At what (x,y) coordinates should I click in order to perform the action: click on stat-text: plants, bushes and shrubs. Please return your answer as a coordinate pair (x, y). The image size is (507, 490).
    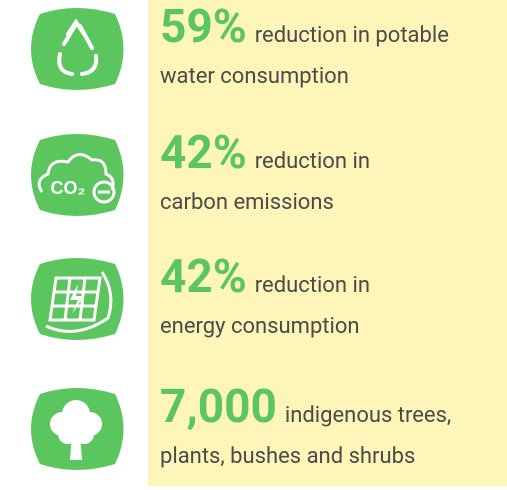
    Looking at the image, I should click on (288, 456).